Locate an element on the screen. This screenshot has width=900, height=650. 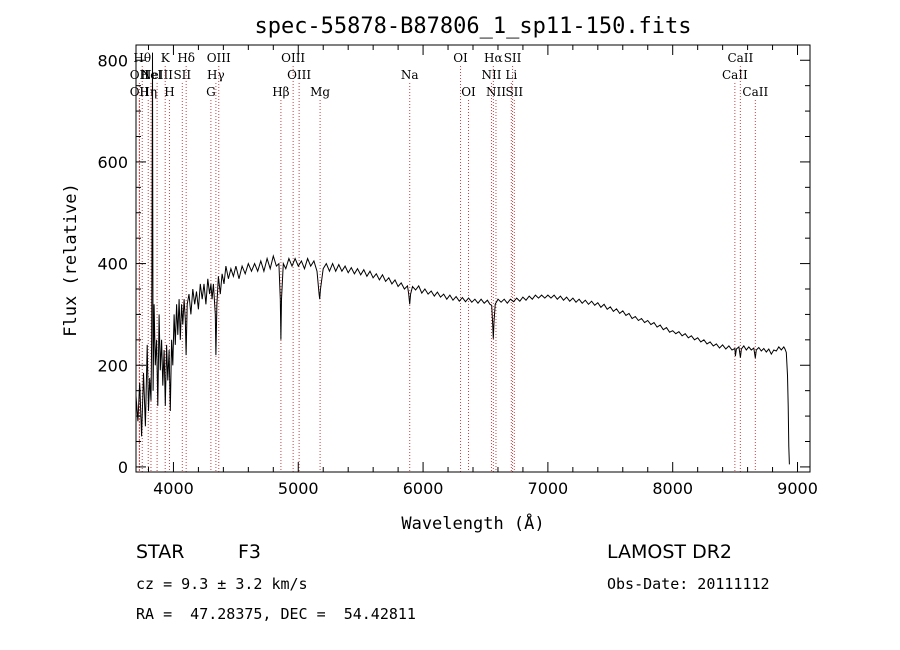
line-marker-label: Li is located at coordinates (511, 75).